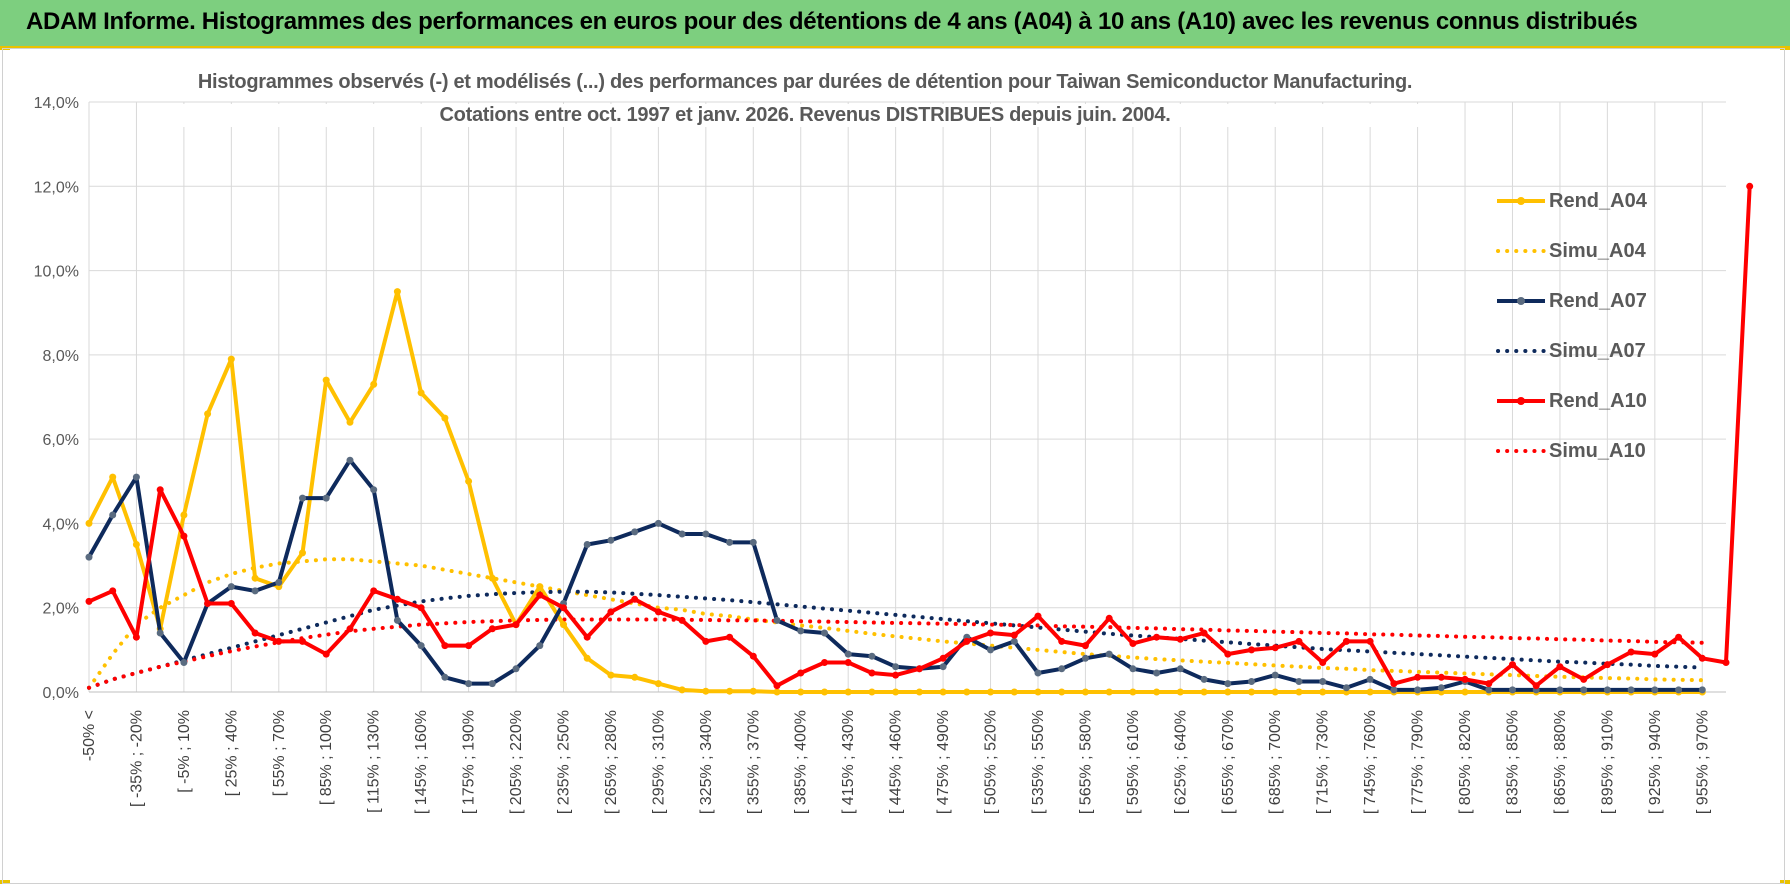 This screenshot has height=888, width=1790. What do you see at coordinates (1418, 762) in the screenshot?
I see `x-tick-label: [ 775% ; 790%` at bounding box center [1418, 762].